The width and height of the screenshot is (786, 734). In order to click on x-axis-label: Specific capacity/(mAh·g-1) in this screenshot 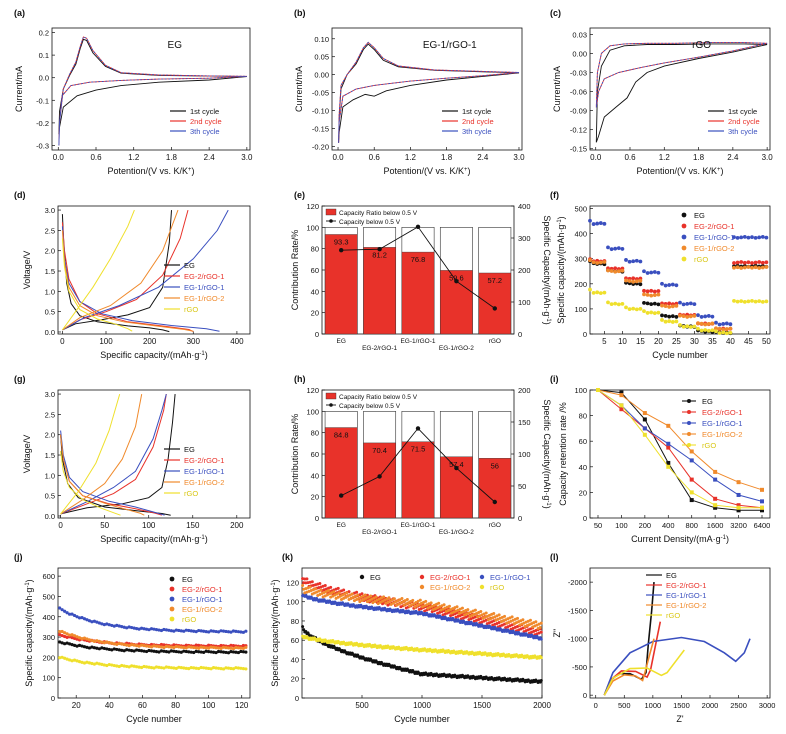, I will do `click(153, 355)`.